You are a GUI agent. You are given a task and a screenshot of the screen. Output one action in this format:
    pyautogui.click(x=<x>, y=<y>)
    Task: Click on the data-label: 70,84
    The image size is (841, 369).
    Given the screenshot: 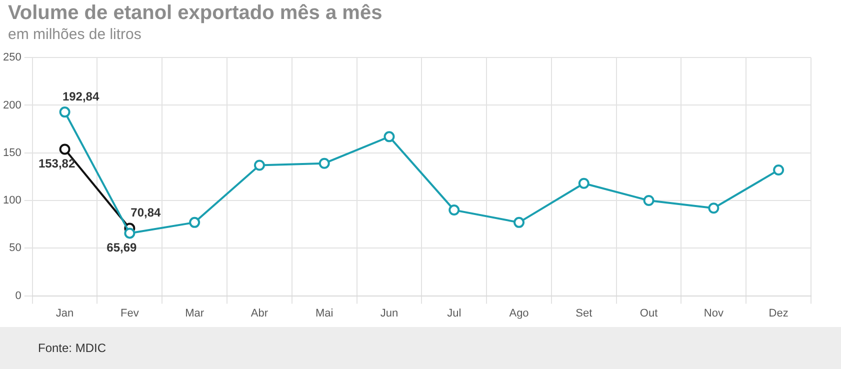 What is the action you would take?
    pyautogui.click(x=146, y=213)
    